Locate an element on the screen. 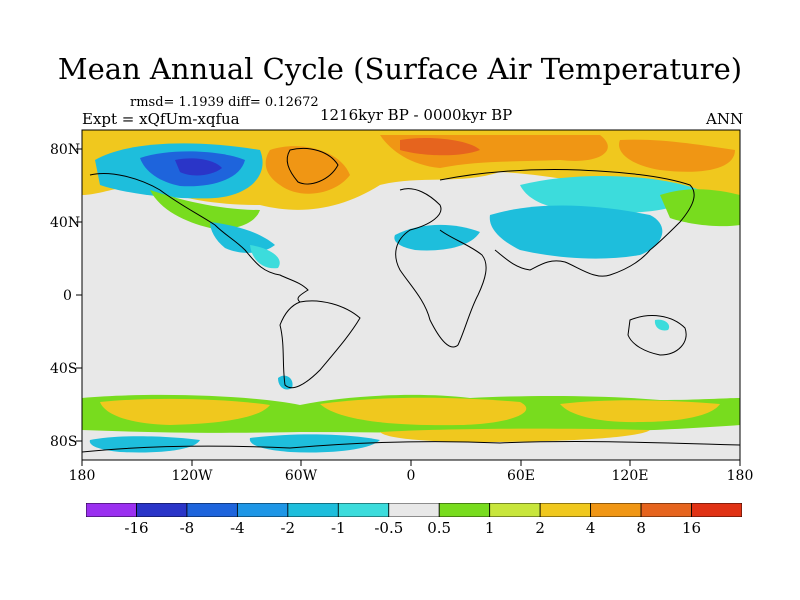 This screenshot has height=600, width=800. stats-text: rmsd= 1.1939 diff= 0.12672 is located at coordinates (224, 102).